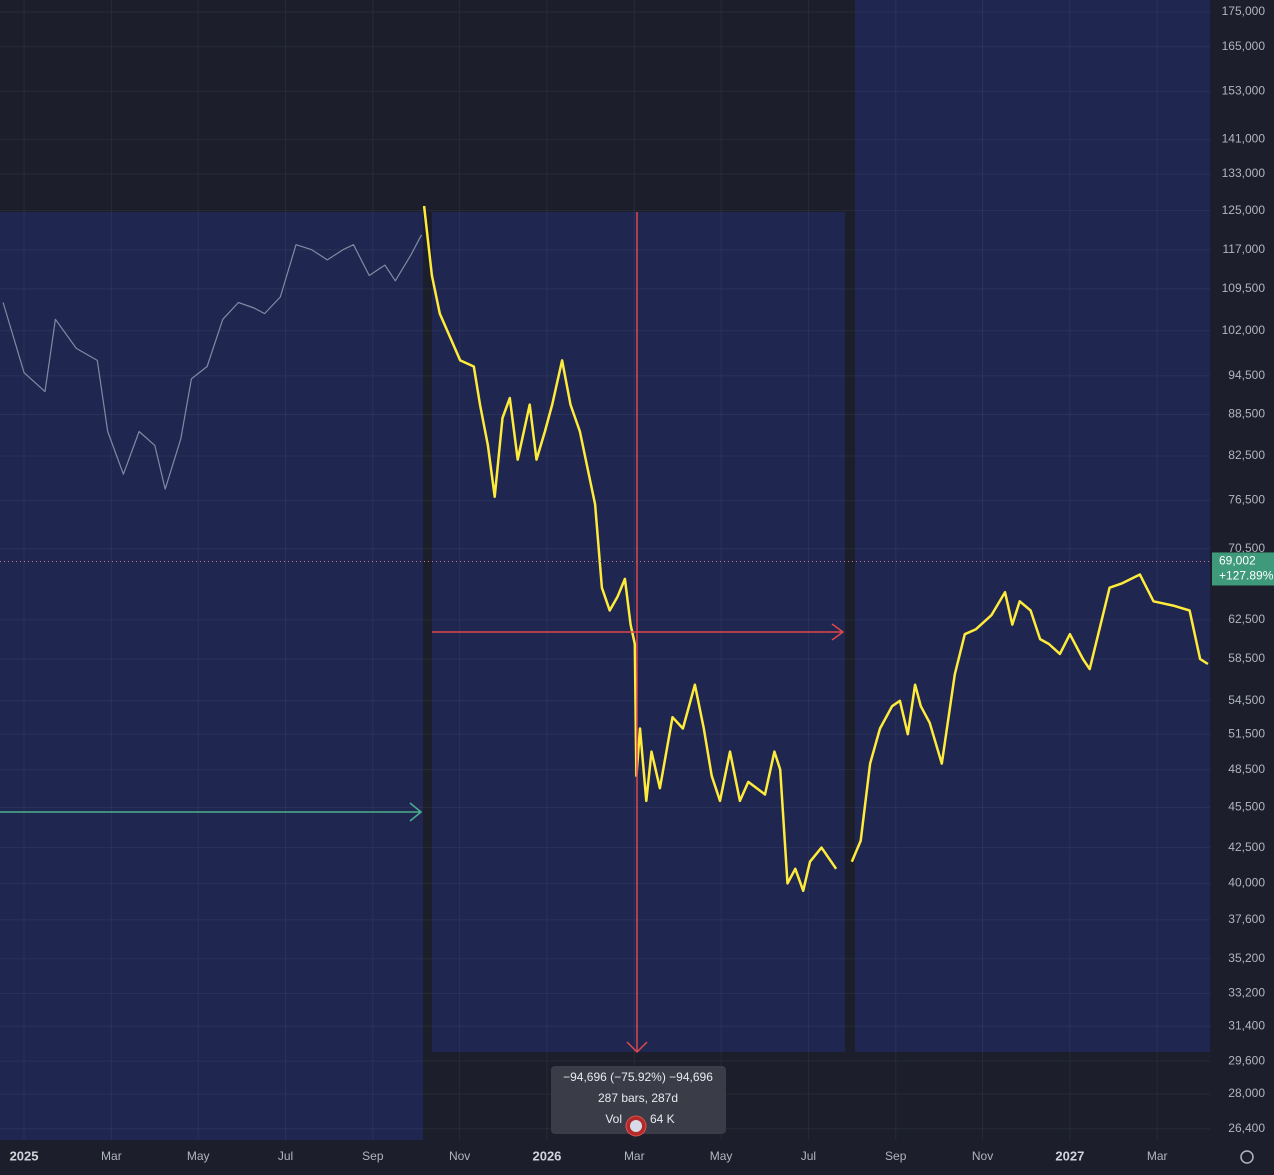 This screenshot has height=1175, width=1274. I want to click on y-tick-label: 70,500, so click(1246, 548).